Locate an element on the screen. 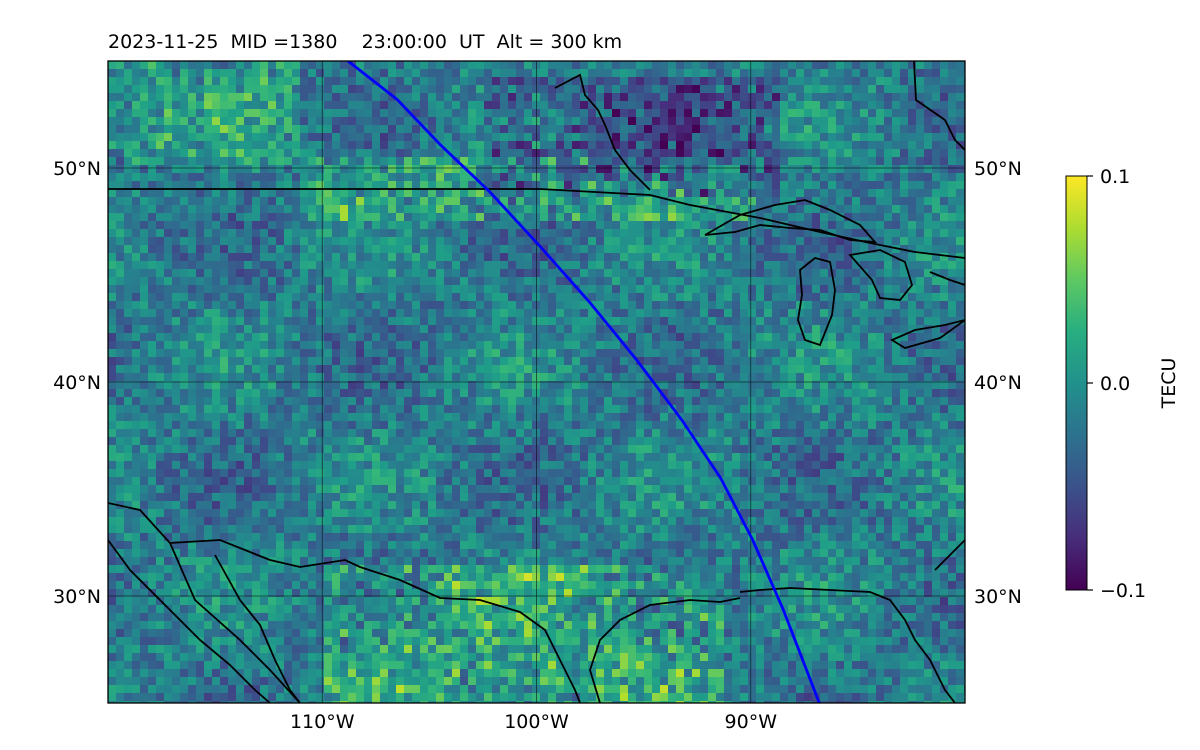 The height and width of the screenshot is (750, 1200). lat-label-right: 30°N is located at coordinates (998, 597).